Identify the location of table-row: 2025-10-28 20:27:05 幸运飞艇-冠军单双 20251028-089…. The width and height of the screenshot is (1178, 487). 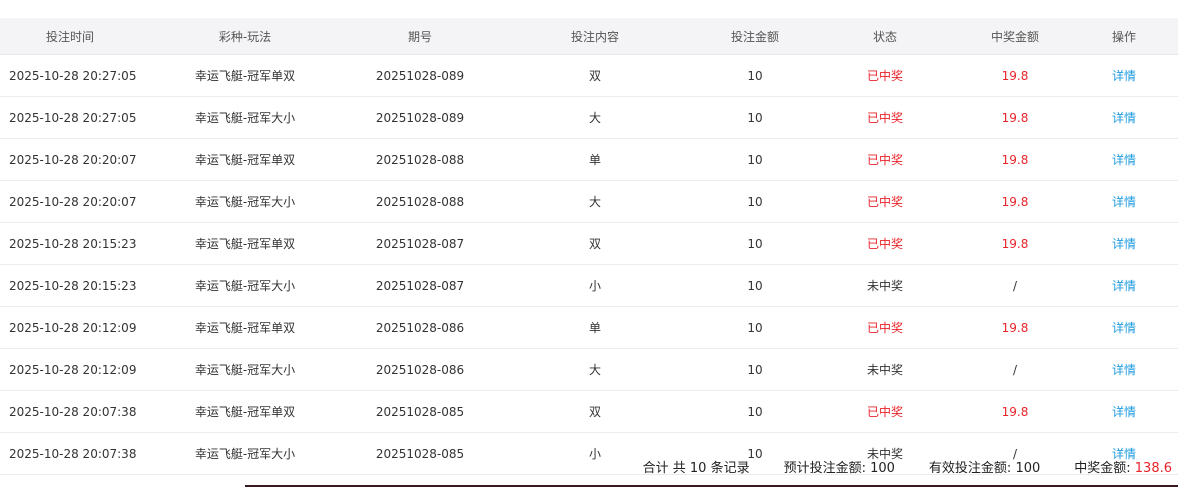
(589, 75).